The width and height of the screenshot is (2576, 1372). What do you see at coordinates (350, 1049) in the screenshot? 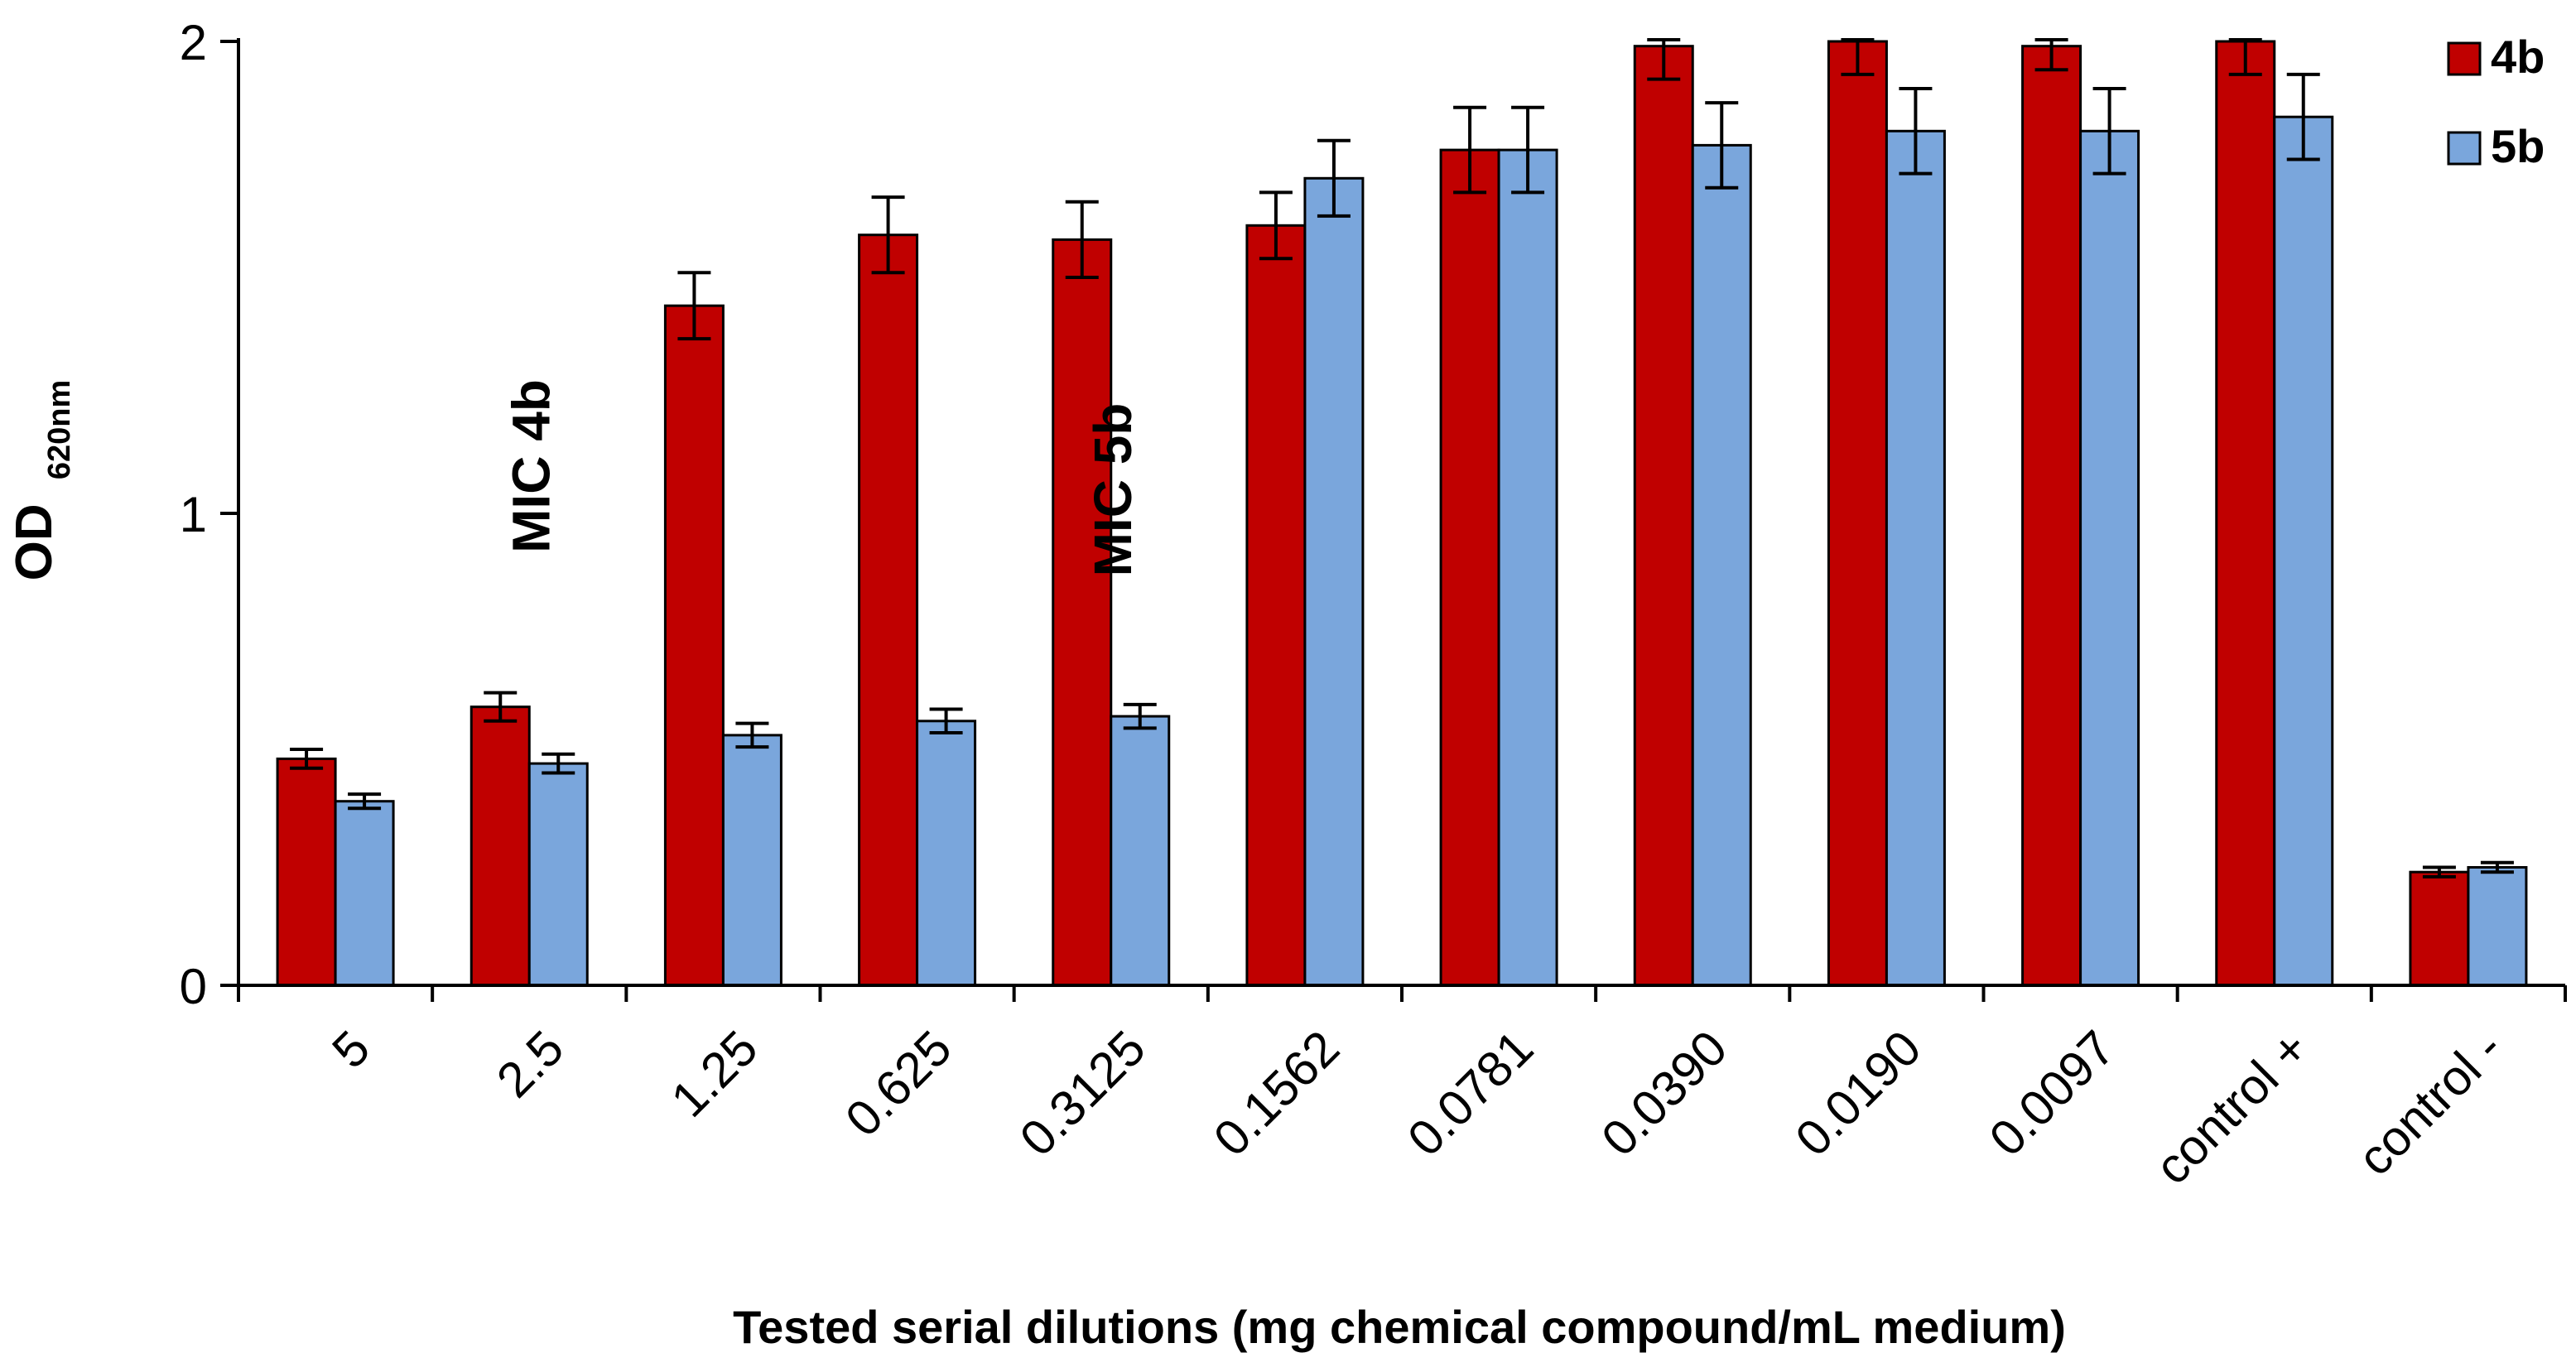
I see `x-tick-label-0: 5` at bounding box center [350, 1049].